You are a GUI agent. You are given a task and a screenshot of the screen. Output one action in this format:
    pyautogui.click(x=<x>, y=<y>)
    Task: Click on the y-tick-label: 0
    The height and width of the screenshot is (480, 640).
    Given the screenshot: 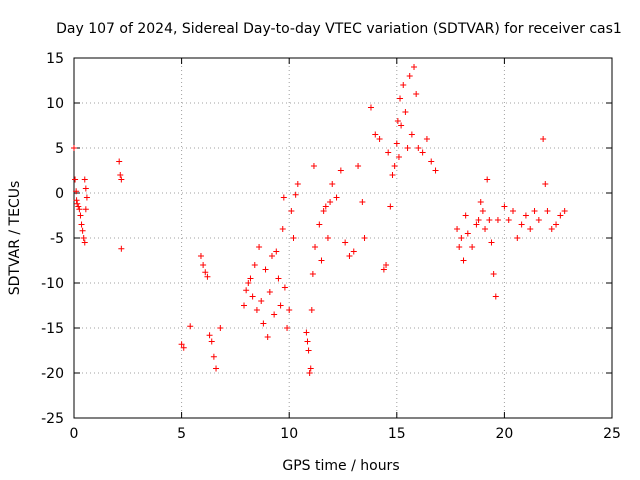 What is the action you would take?
    pyautogui.click(x=59, y=194)
    